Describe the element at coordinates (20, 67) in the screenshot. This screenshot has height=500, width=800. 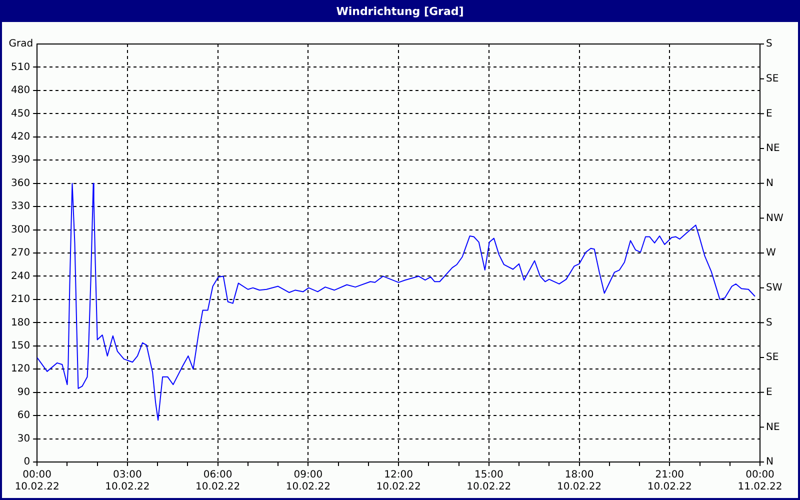
I see `y-tick-label: 510` at that location.